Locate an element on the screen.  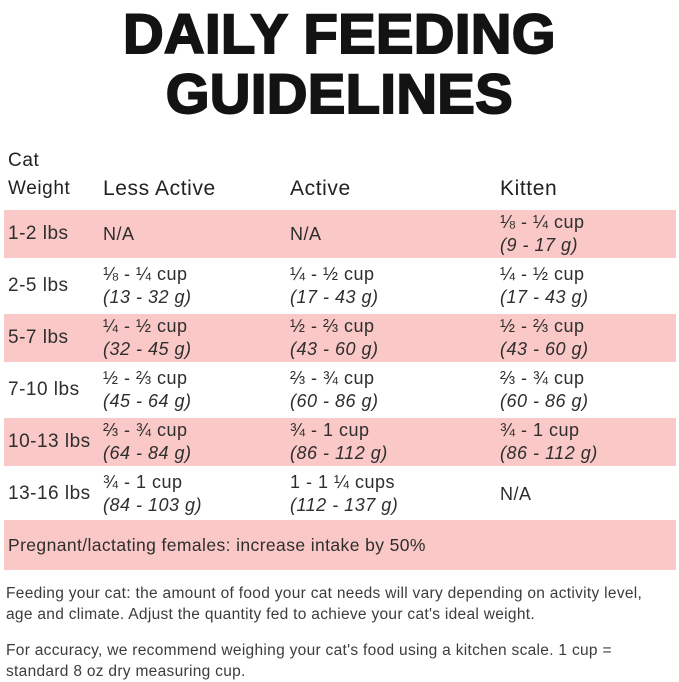
weight-label: 7-10 lbs is located at coordinates (44, 389).